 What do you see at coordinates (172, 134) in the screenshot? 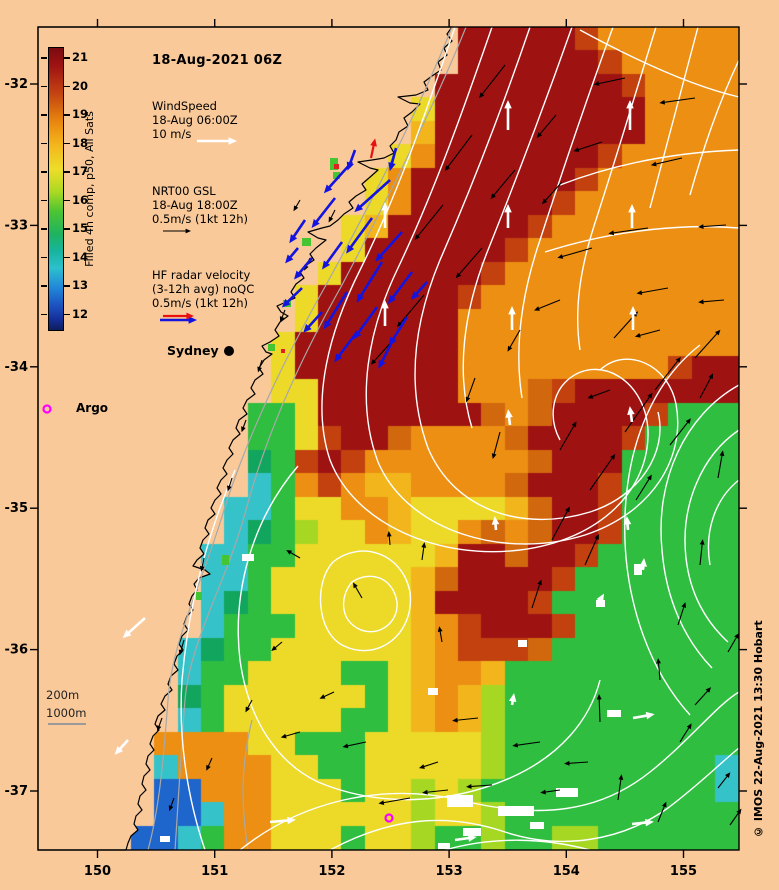
I see `wind-legend-scale: 10 m/s` at bounding box center [172, 134].